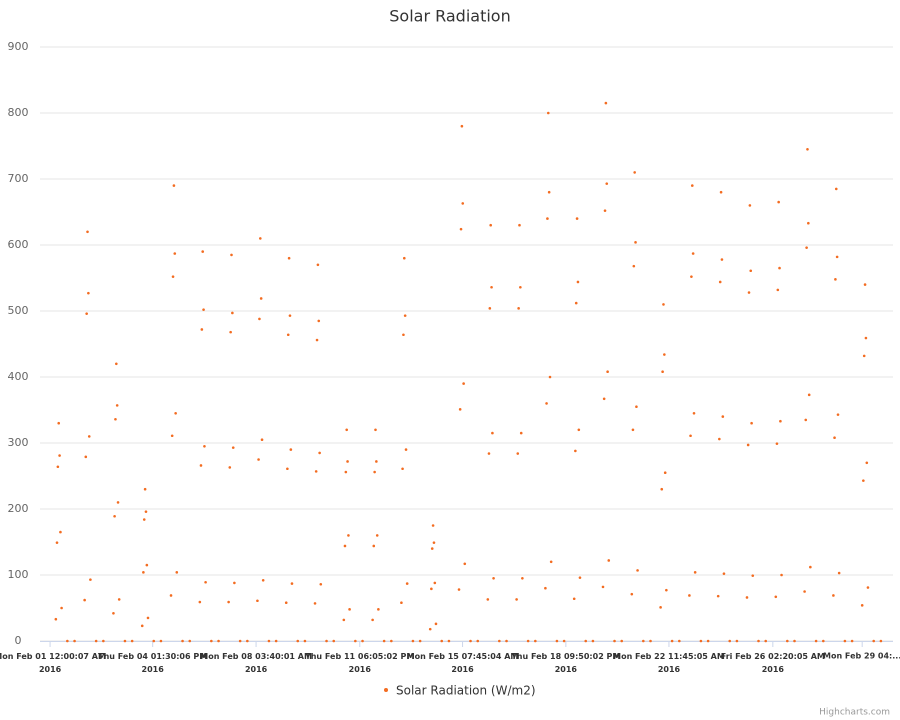  What do you see at coordinates (18, 178) in the screenshot?
I see `y-tick-label: 700` at bounding box center [18, 178].